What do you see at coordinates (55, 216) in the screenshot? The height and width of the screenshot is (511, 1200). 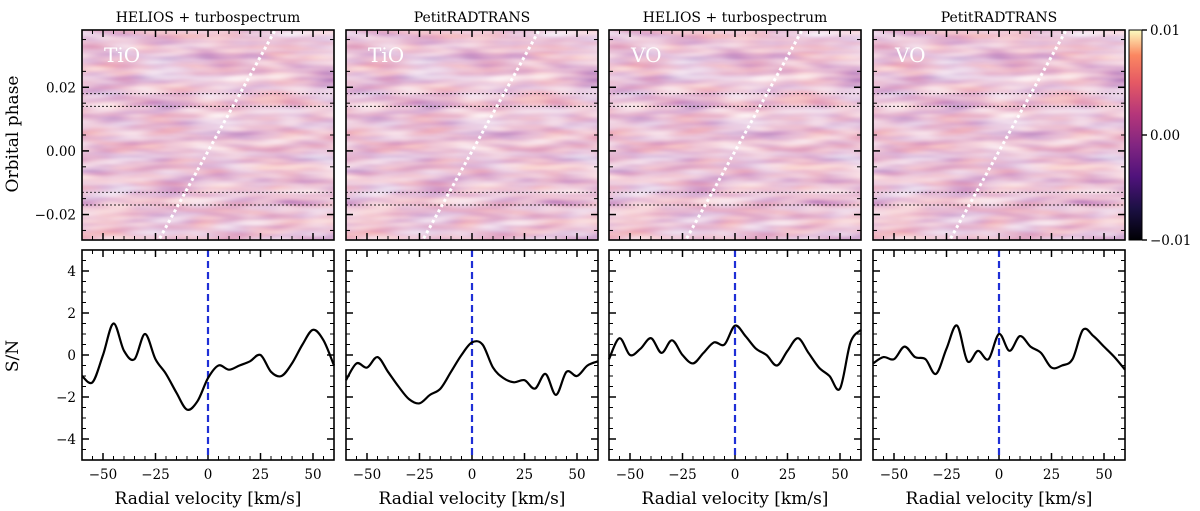 I see `y-tick-label: −0.02` at bounding box center [55, 216].